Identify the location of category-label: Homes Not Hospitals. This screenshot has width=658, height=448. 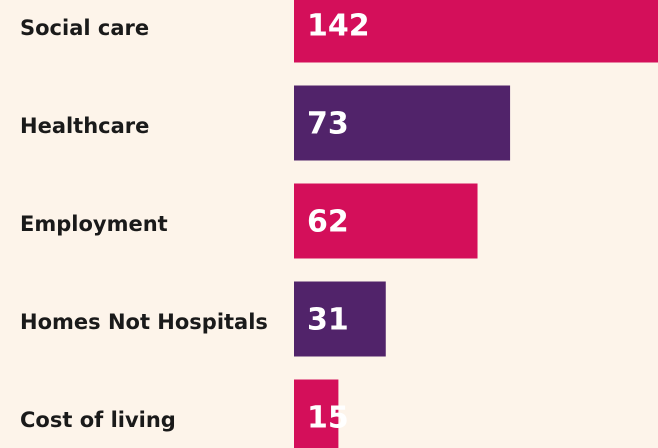
(144, 322).